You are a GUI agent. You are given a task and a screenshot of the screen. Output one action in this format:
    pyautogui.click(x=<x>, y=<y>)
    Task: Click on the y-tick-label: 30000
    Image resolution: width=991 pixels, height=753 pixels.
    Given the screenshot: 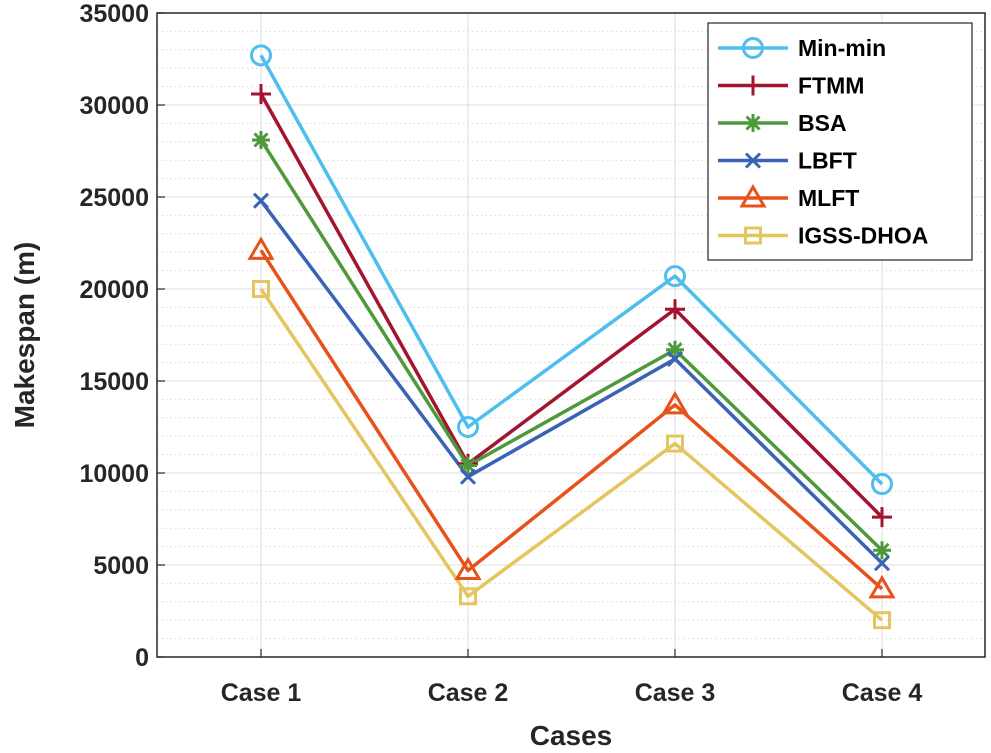 What is the action you would take?
    pyautogui.click(x=114, y=106)
    